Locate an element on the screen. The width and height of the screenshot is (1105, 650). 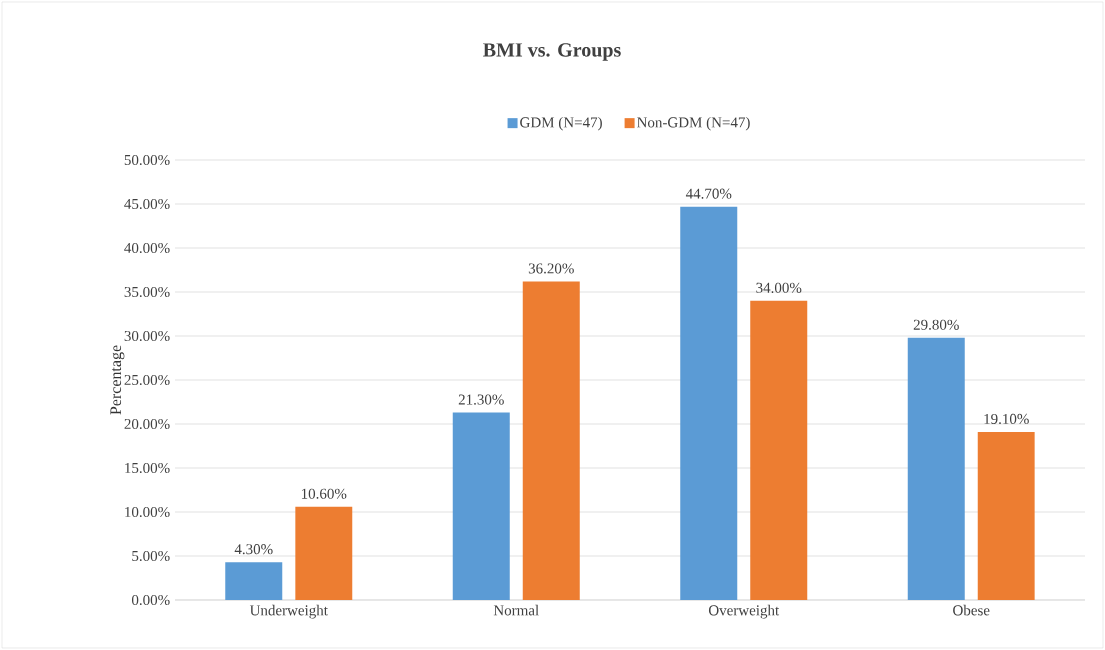
y-tick-label: 5.00% is located at coordinates (151, 556).